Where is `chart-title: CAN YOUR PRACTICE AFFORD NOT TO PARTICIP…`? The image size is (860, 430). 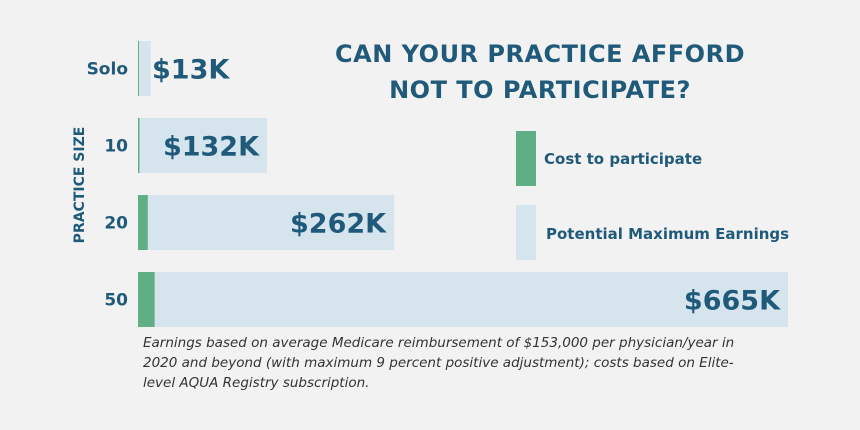
chart-title: CAN YOUR PRACTICE AFFORD NOT TO PARTICIP… is located at coordinates (540, 72).